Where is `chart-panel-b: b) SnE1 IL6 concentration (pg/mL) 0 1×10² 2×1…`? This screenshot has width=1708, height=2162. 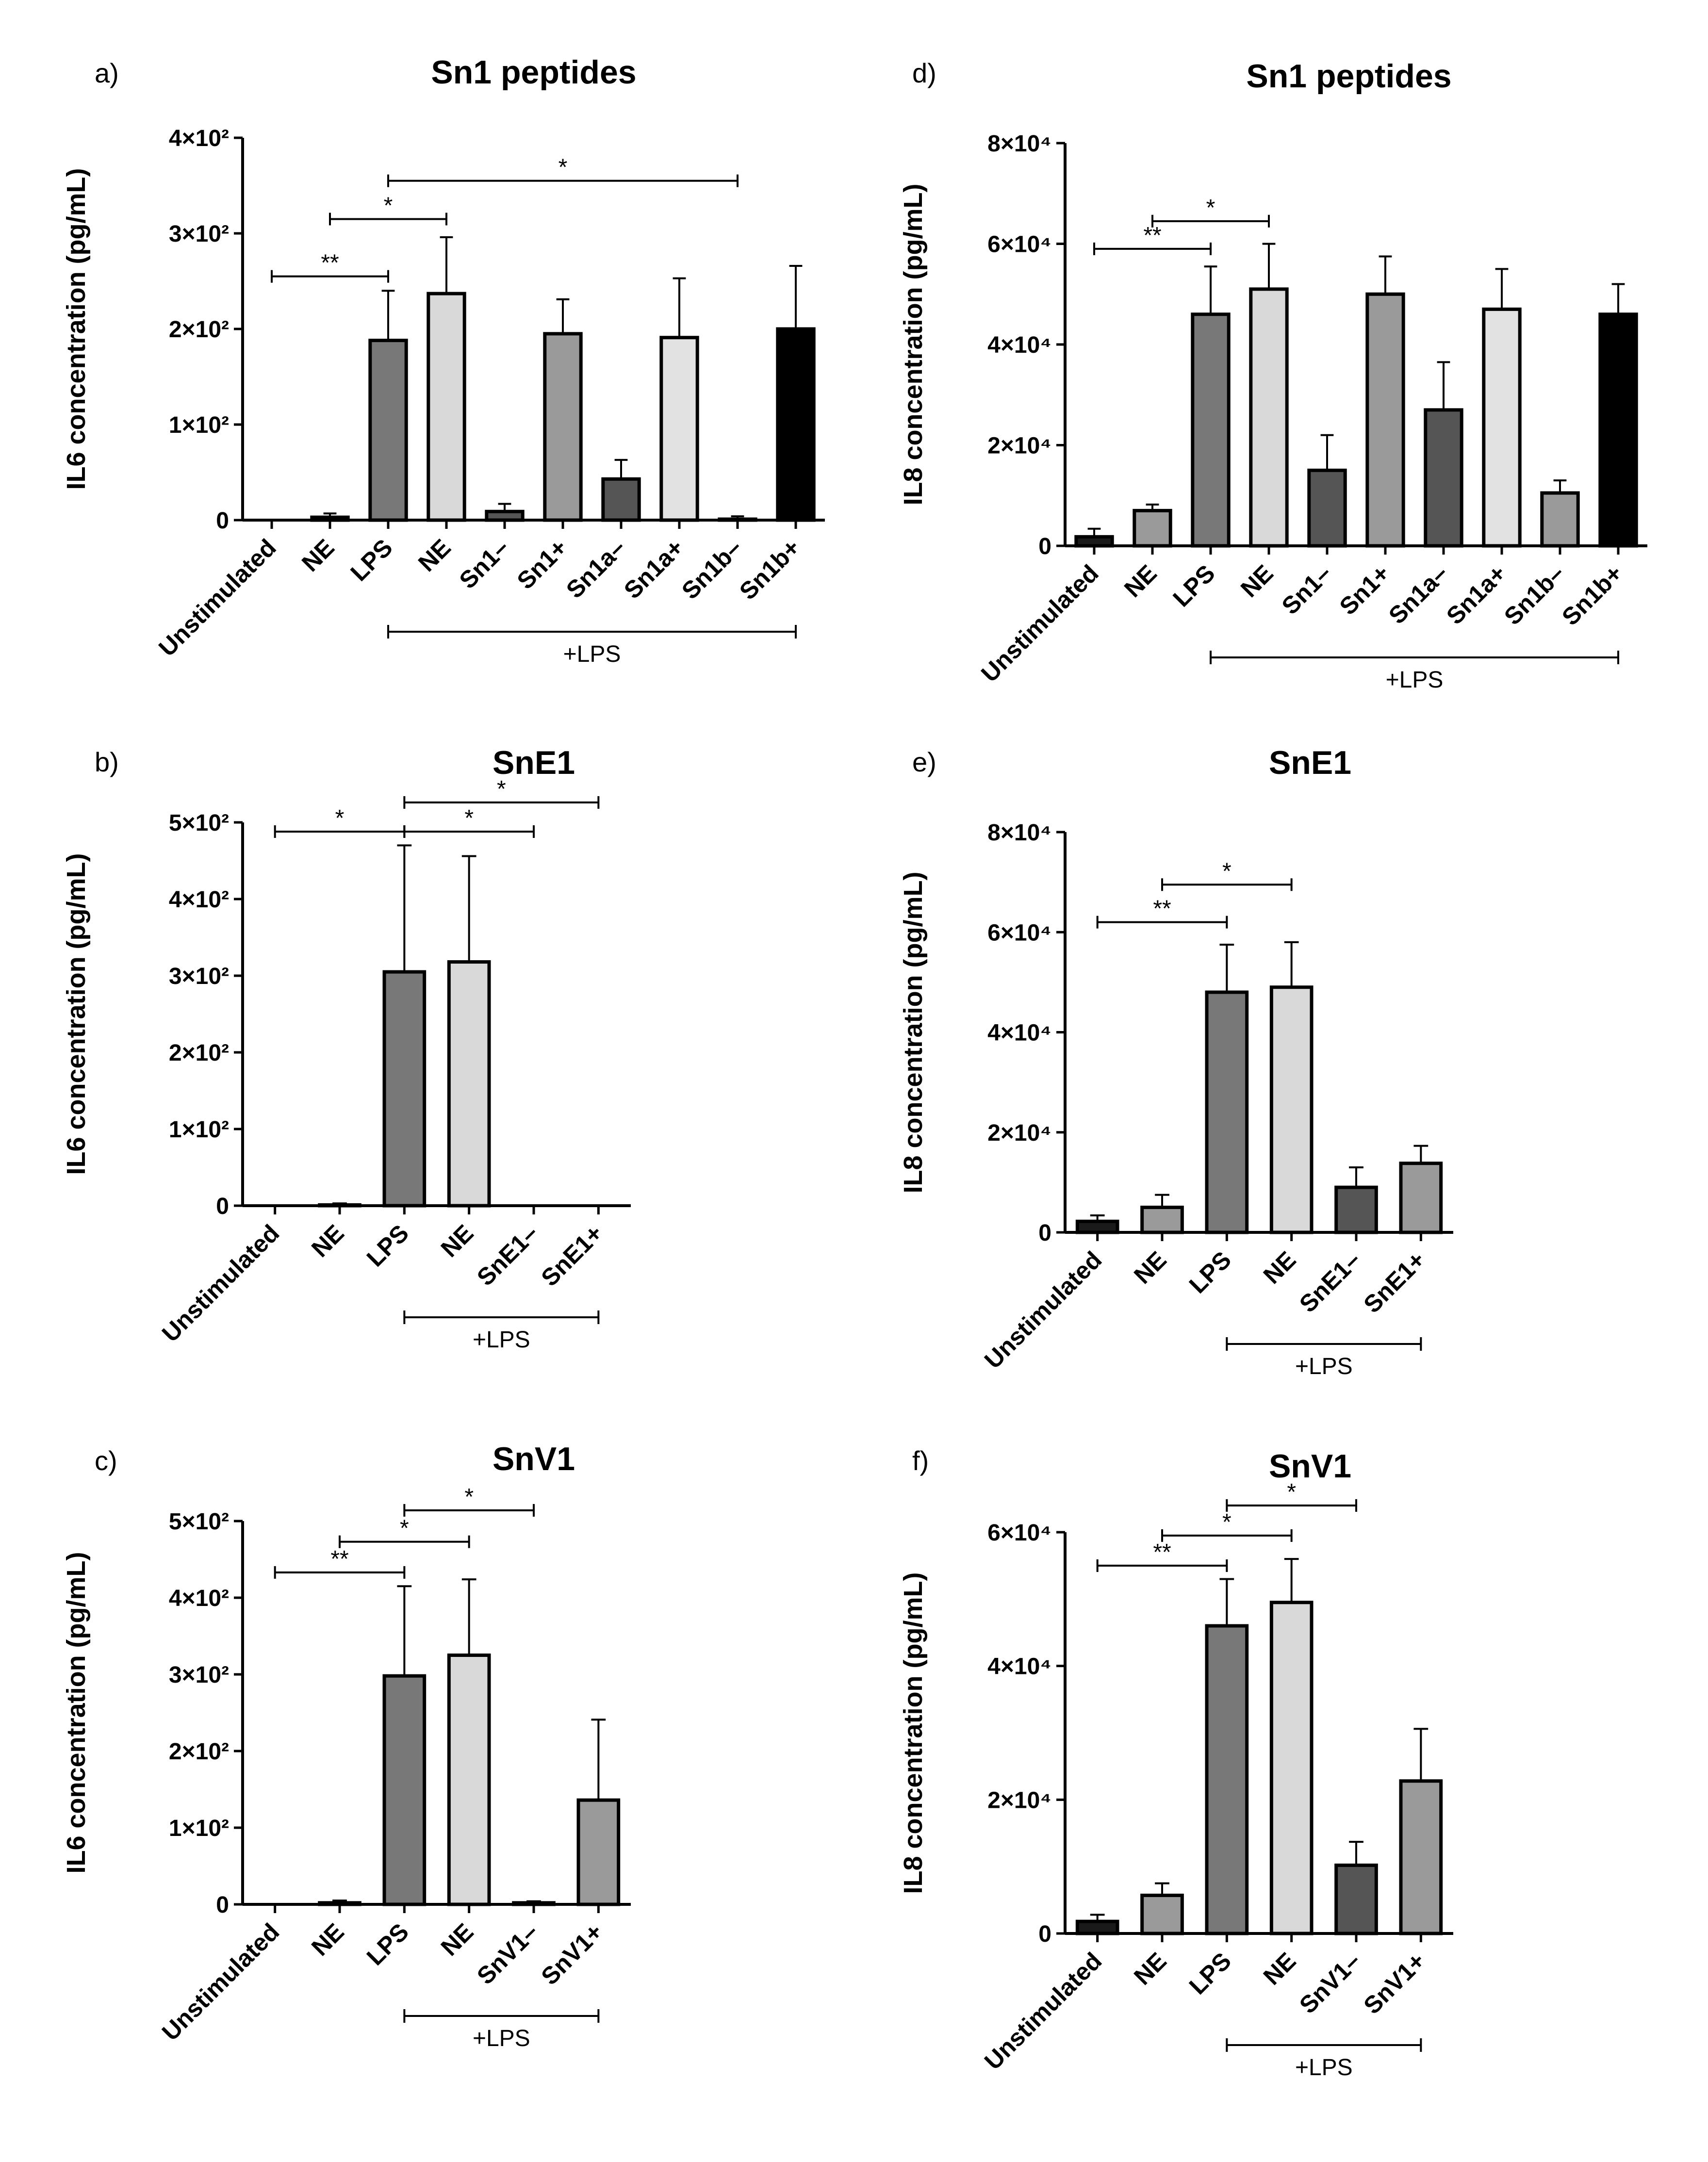 chart-panel-b: b) SnE1 IL6 concentration (pg/mL) 0 1×10² 2×1… is located at coordinates (346, 1048).